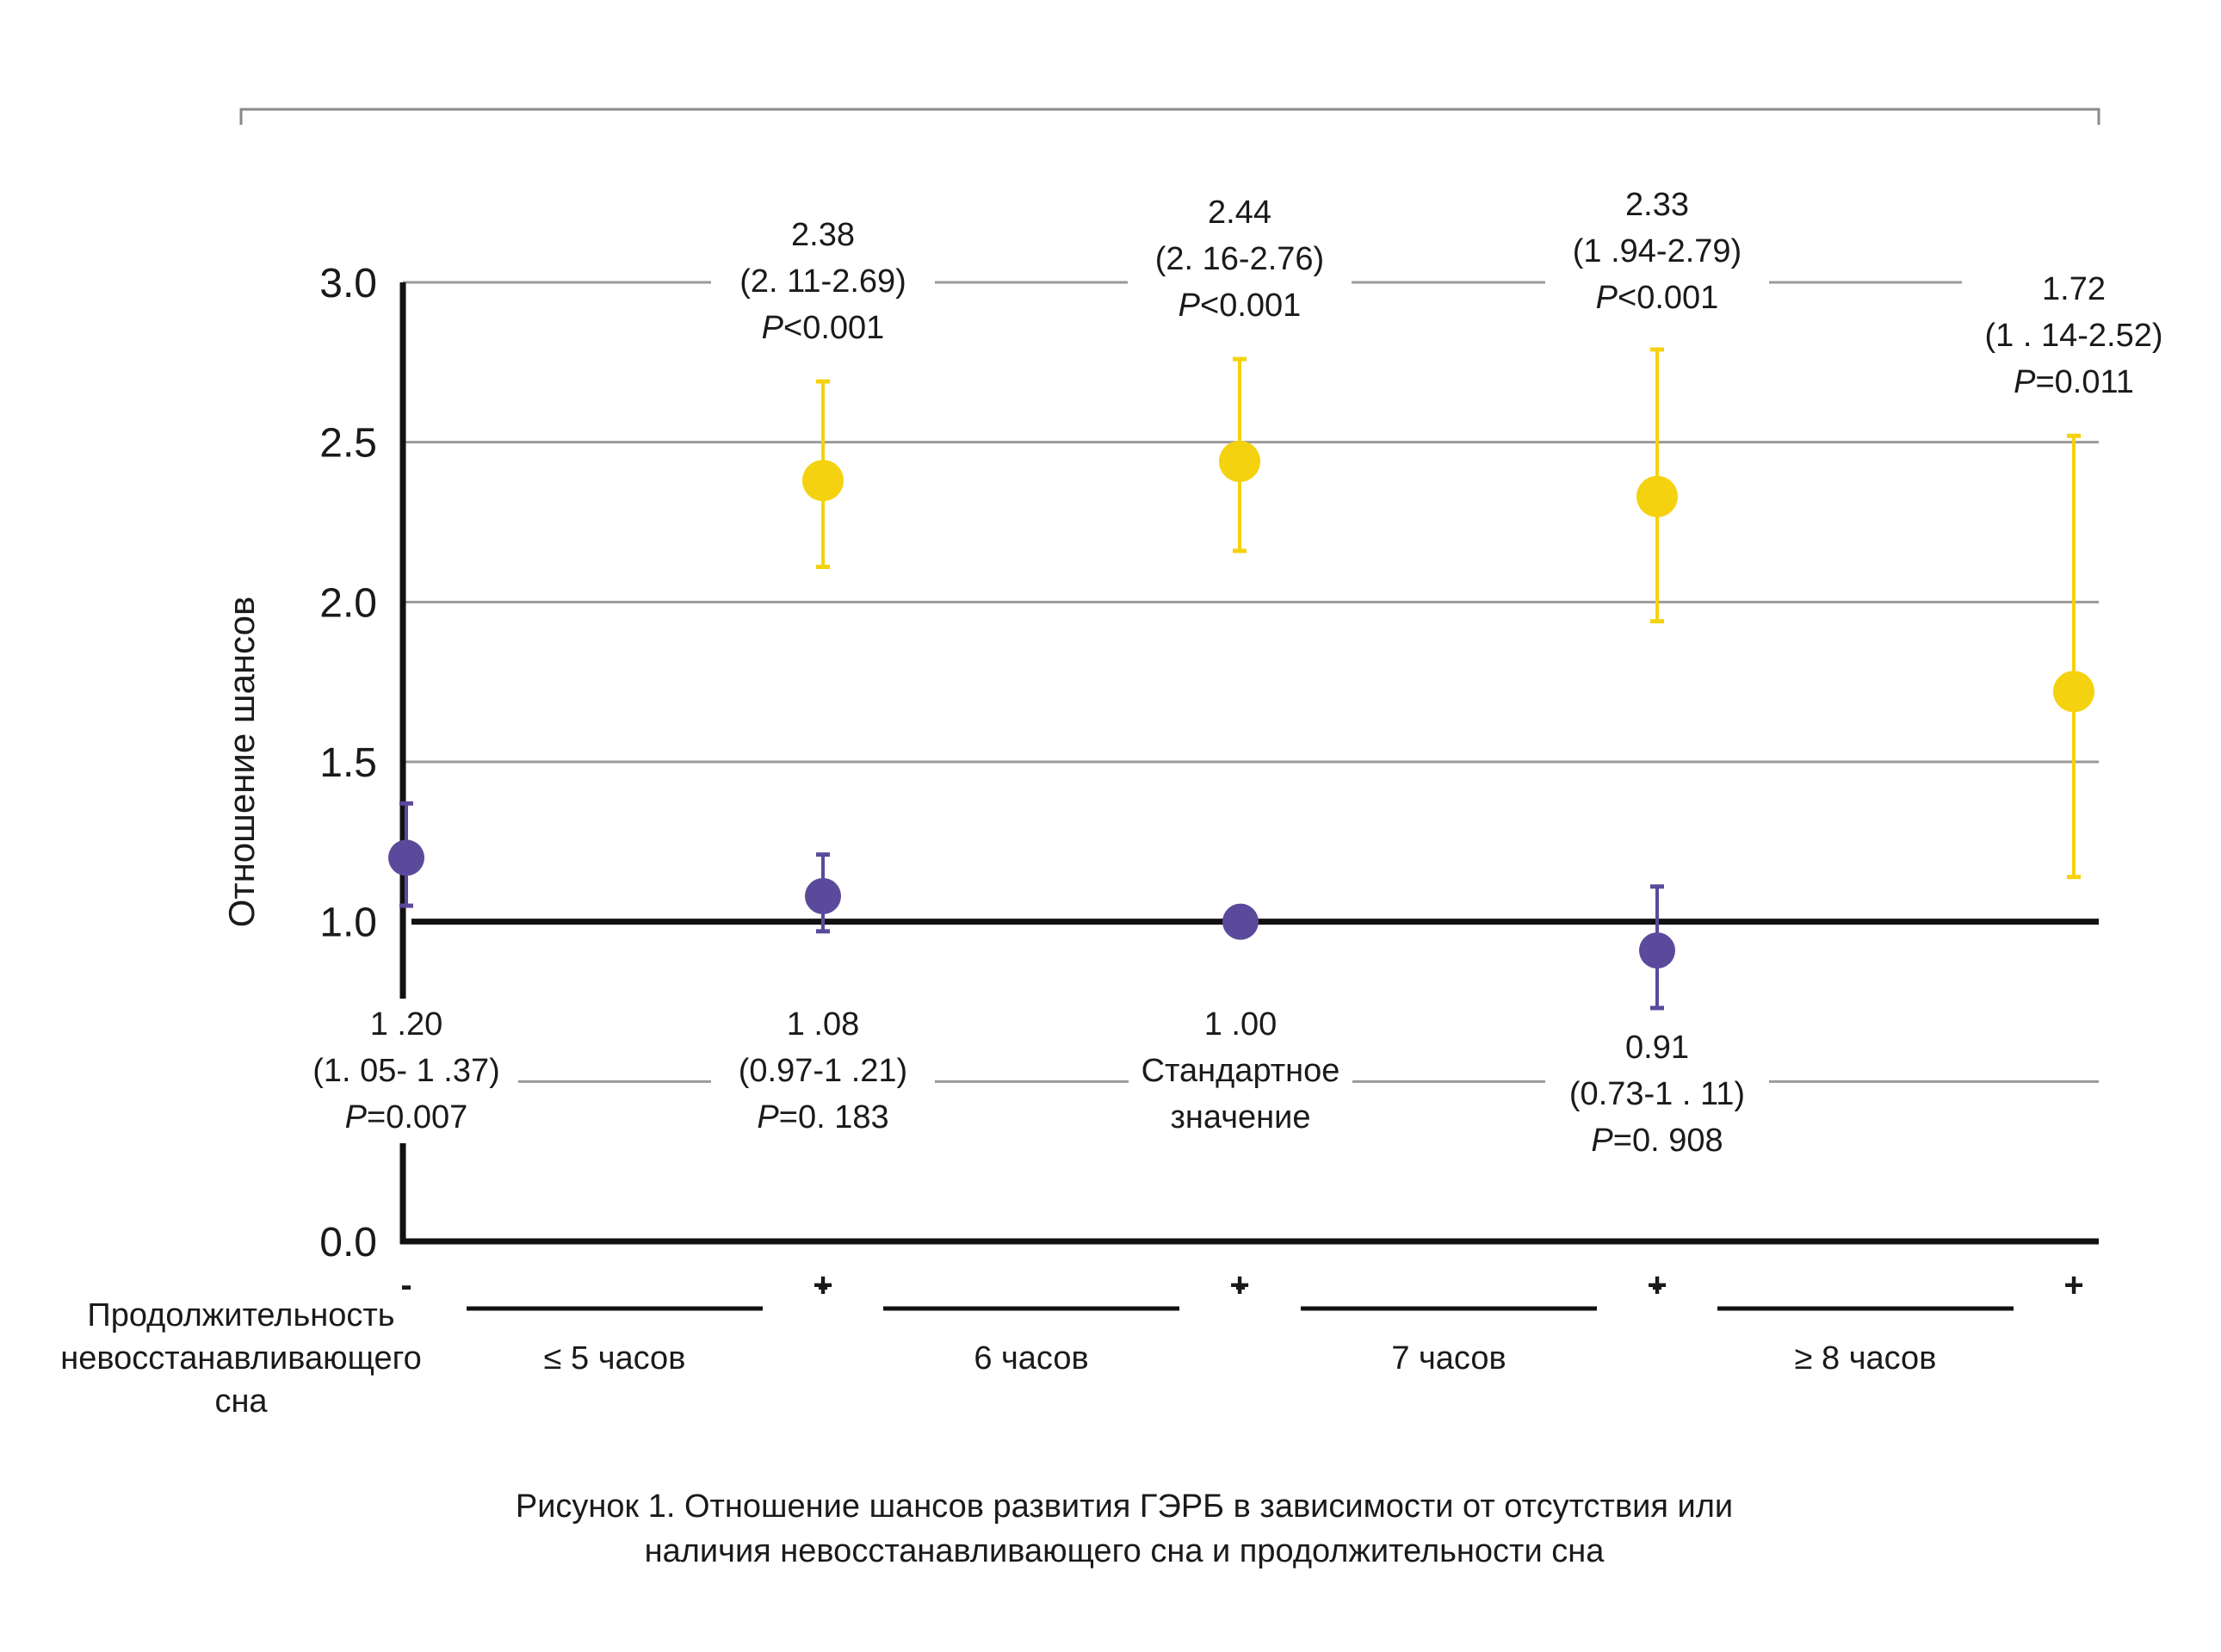 The image size is (2221, 1652). I want to click on y-tick-label: 1.5, so click(348, 763).